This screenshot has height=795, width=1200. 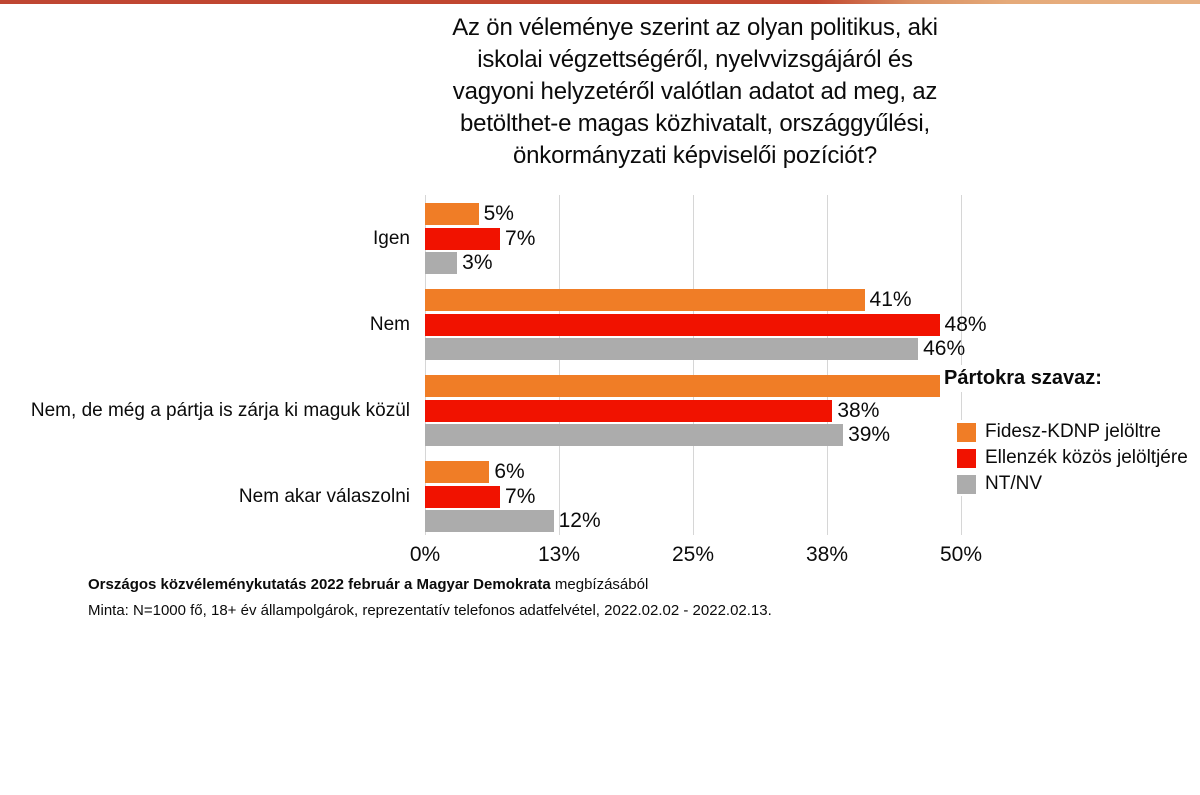 What do you see at coordinates (961, 554) in the screenshot?
I see `x-tick-label: 50%` at bounding box center [961, 554].